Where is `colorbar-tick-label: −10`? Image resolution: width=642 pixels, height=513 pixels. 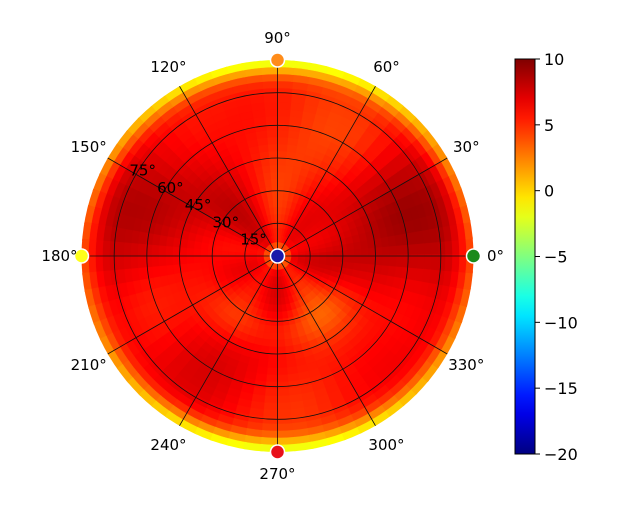
colorbar-tick-label: −10 is located at coordinates (561, 322).